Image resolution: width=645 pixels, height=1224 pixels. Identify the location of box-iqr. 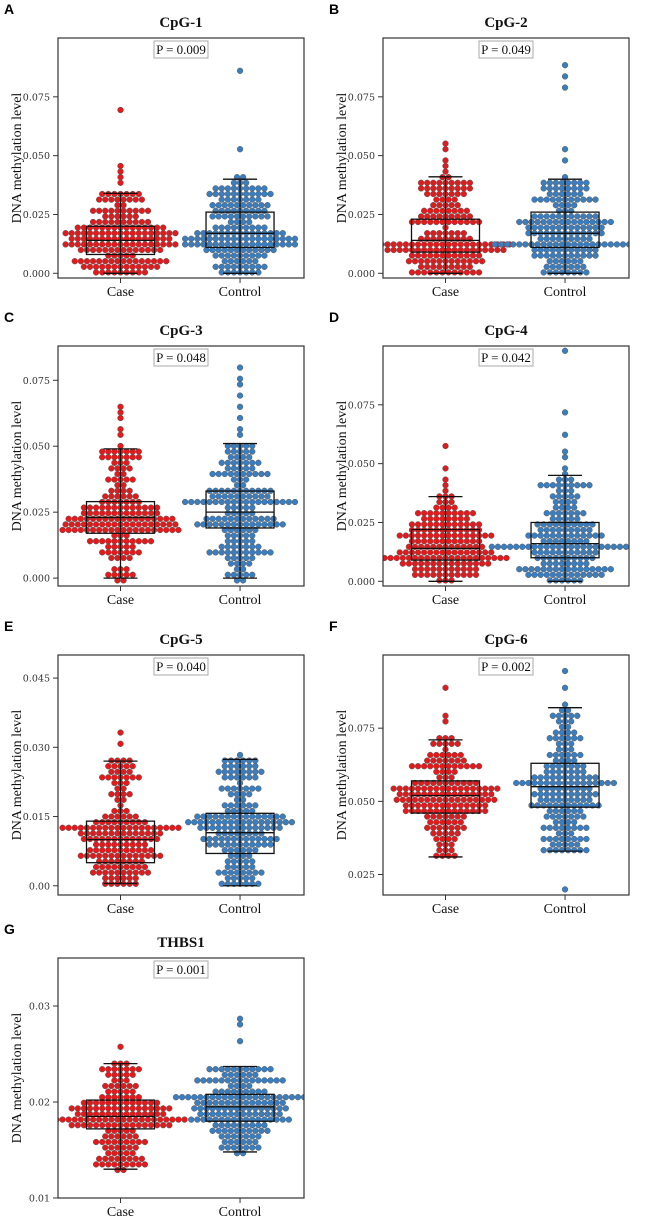
(240, 833).